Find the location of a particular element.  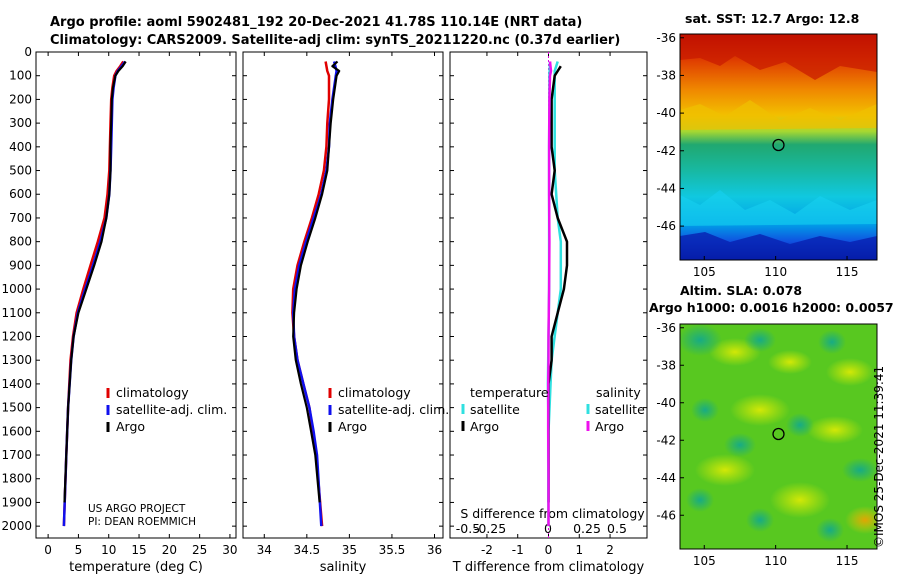

legend-header-temperature: temperature is located at coordinates (509, 392).